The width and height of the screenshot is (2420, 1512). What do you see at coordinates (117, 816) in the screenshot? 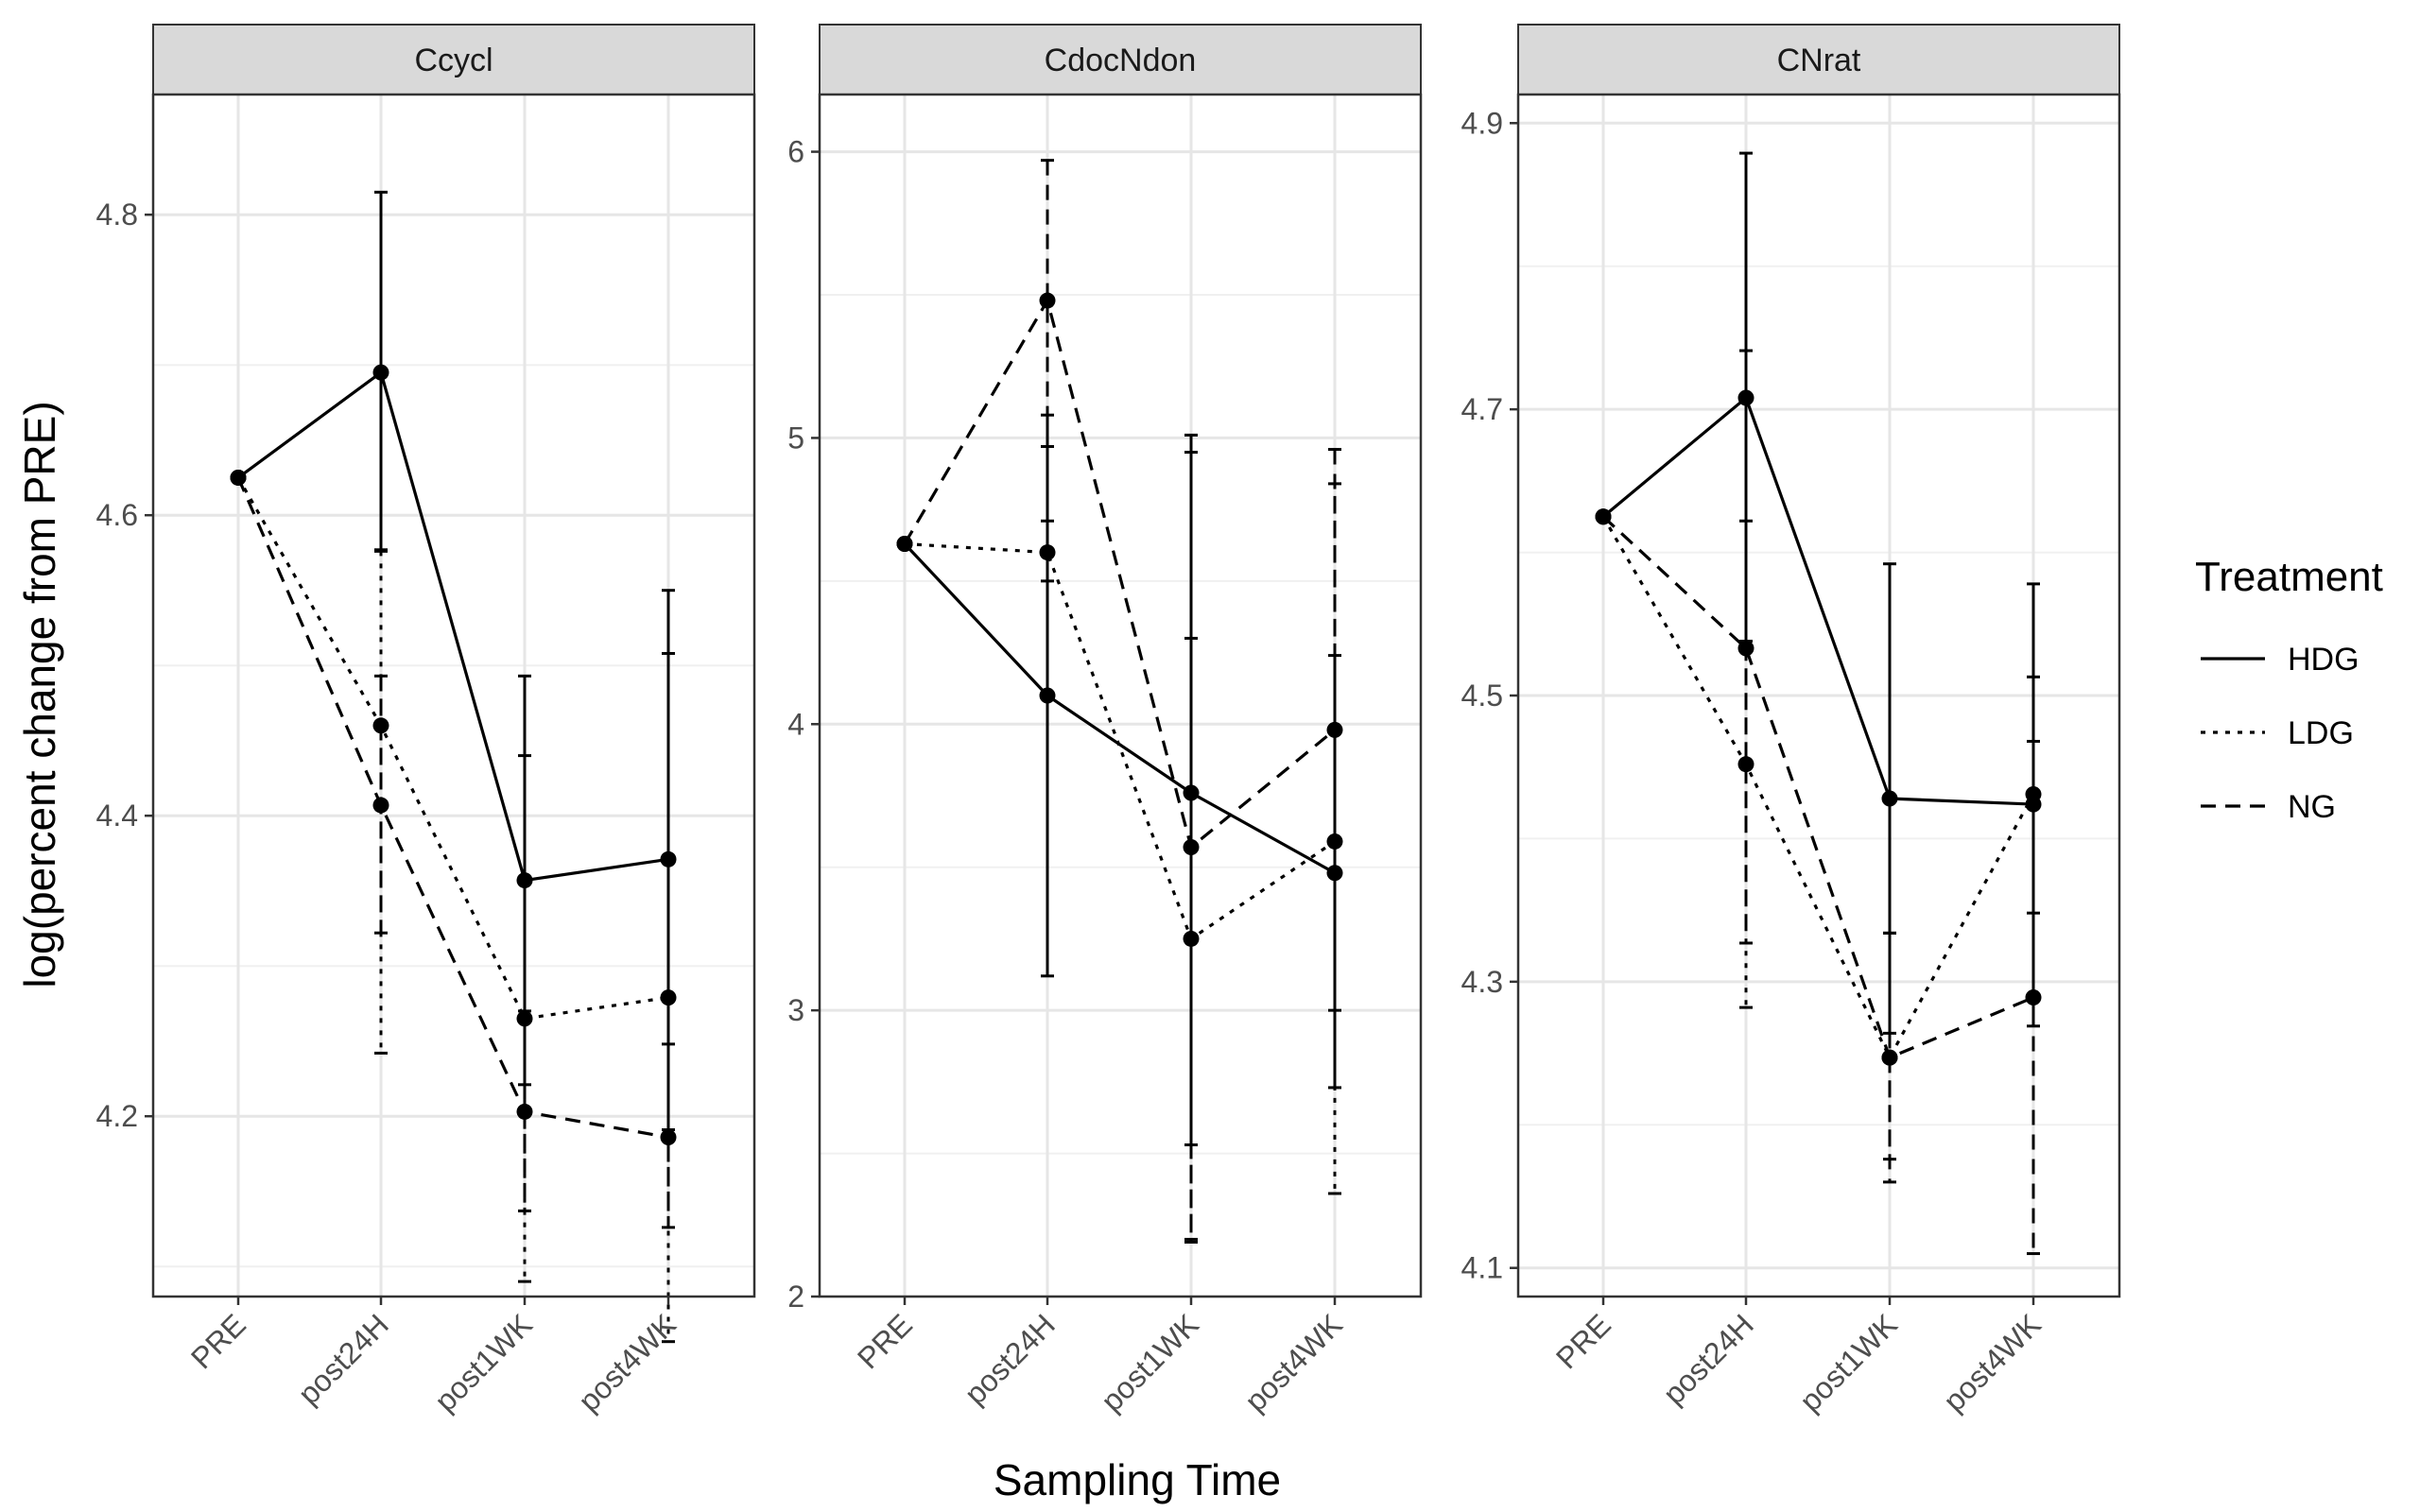
I see `y-tick-label: 4.4` at bounding box center [117, 816].